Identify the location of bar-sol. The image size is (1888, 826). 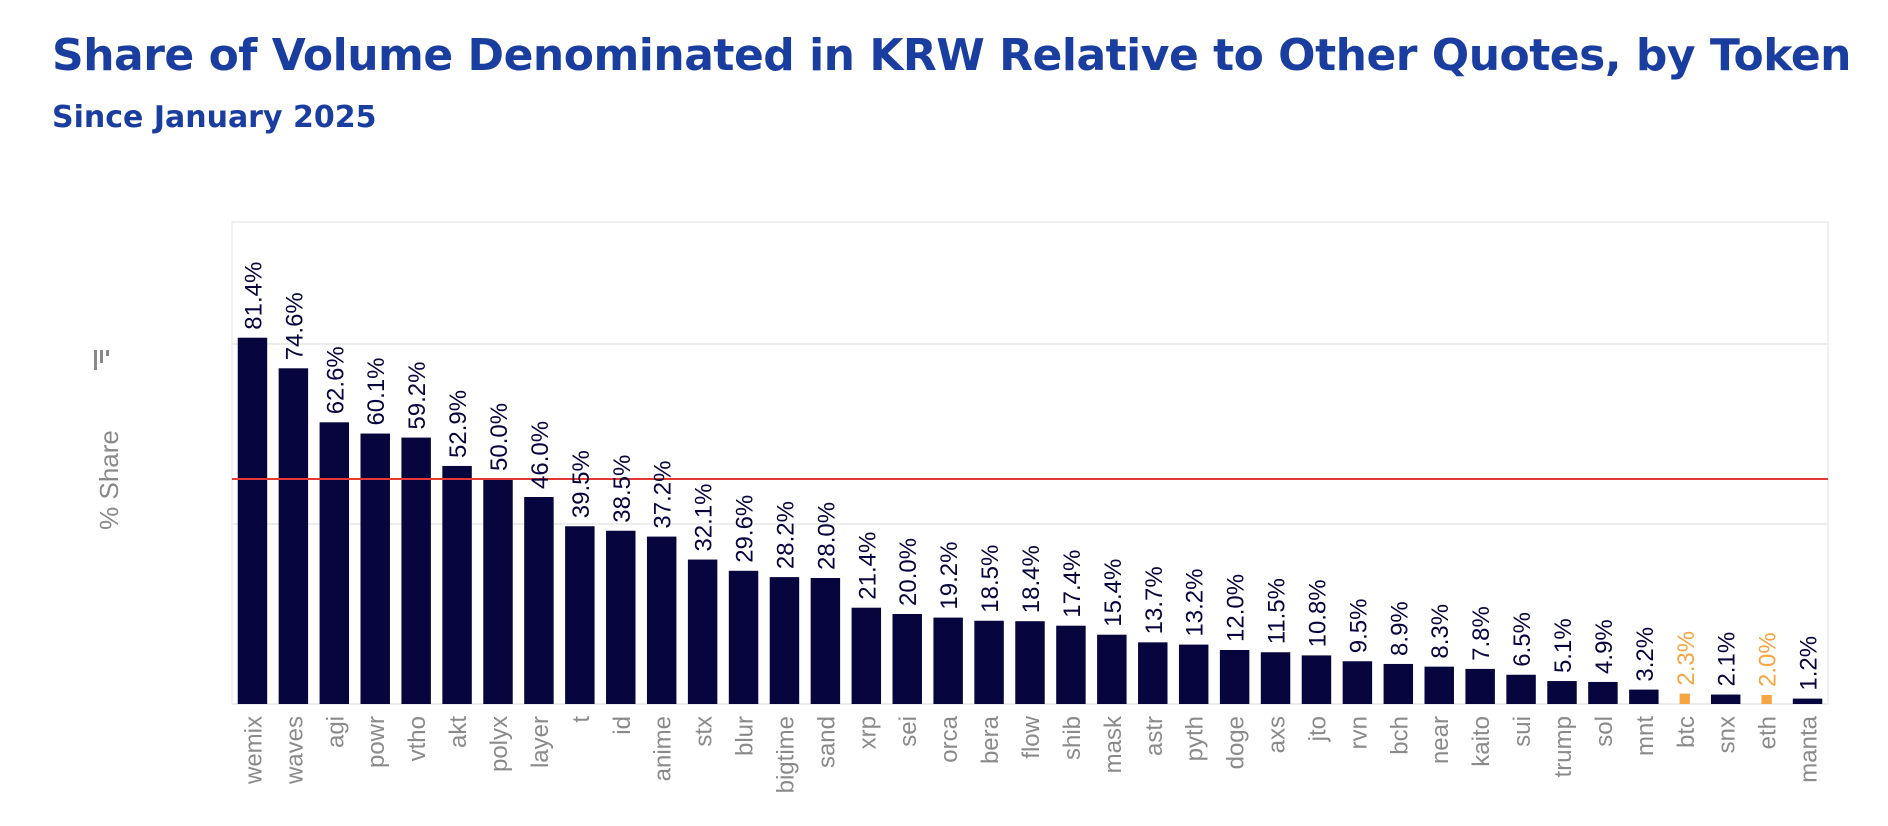
(1603, 692).